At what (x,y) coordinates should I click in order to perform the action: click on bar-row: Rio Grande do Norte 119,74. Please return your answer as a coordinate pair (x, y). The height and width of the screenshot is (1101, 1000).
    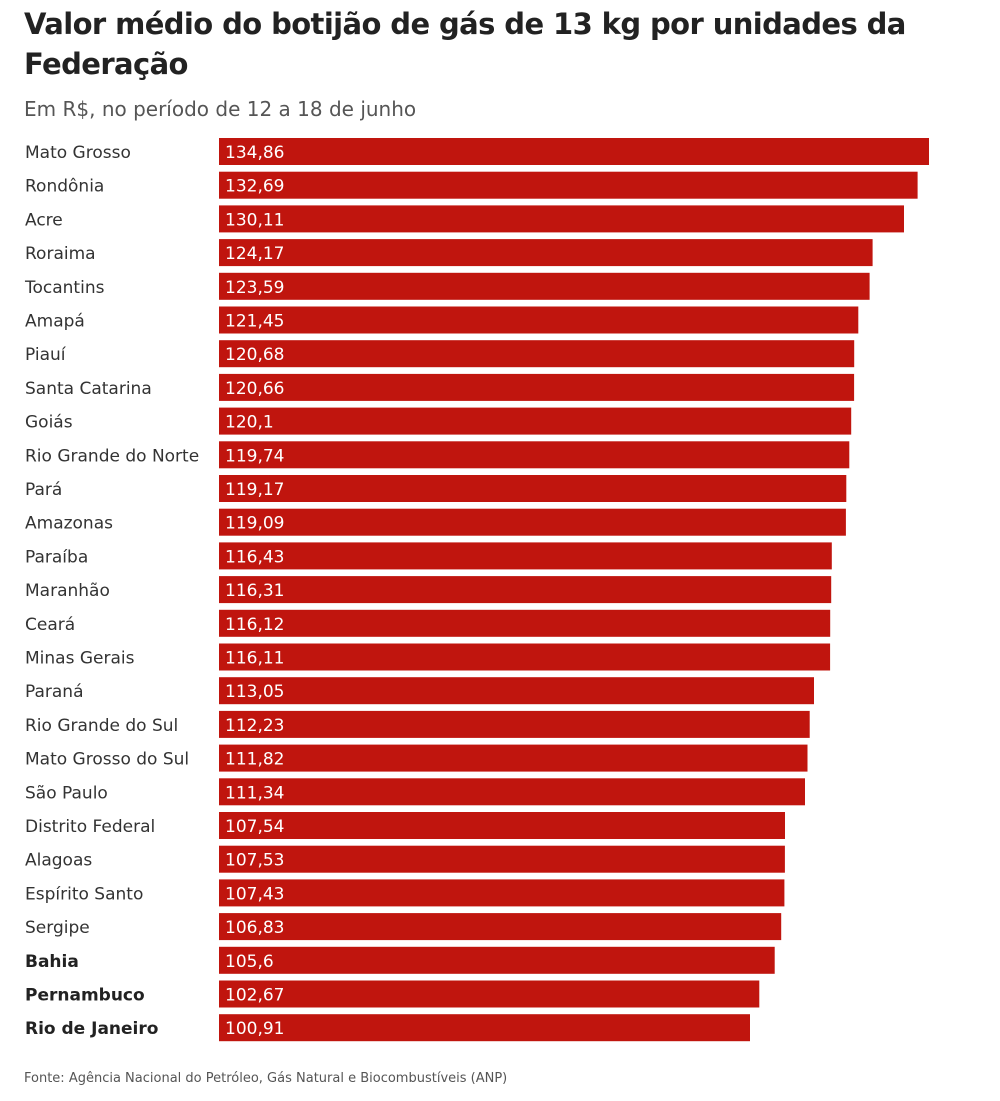
    Looking at the image, I should click on (437, 455).